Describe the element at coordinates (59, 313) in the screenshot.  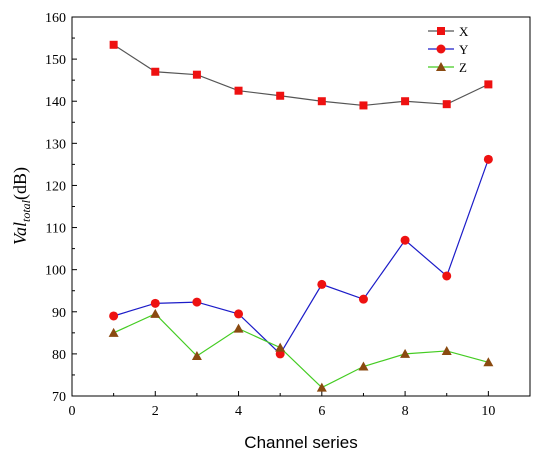
I see `y-tick-label: 90` at that location.